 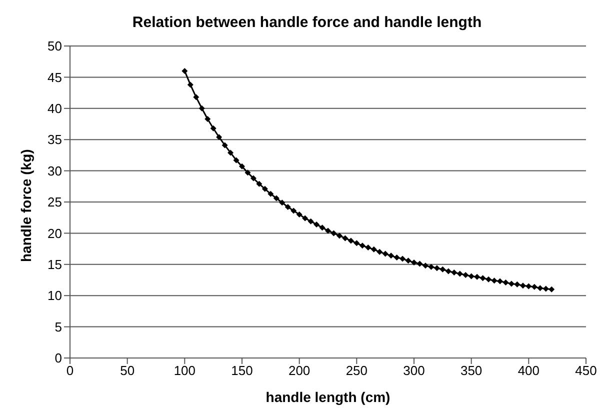 What do you see at coordinates (414, 370) in the screenshot?
I see `x-tick-label: 300` at bounding box center [414, 370].